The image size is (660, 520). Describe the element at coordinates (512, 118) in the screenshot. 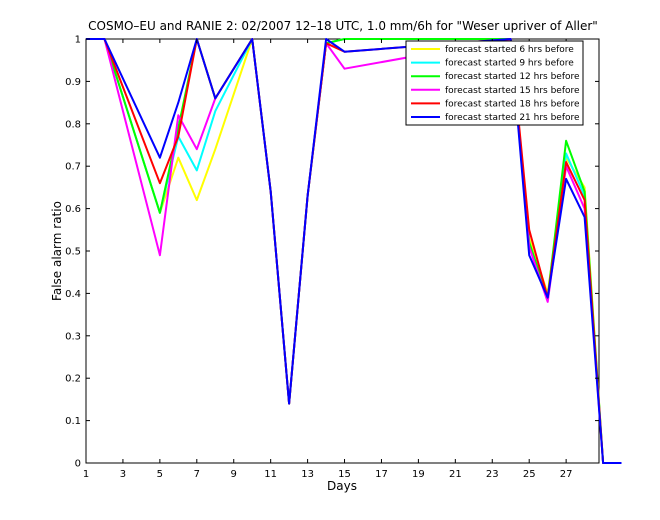

I see `legend-label-5: forecast started 21 hrs before` at that location.